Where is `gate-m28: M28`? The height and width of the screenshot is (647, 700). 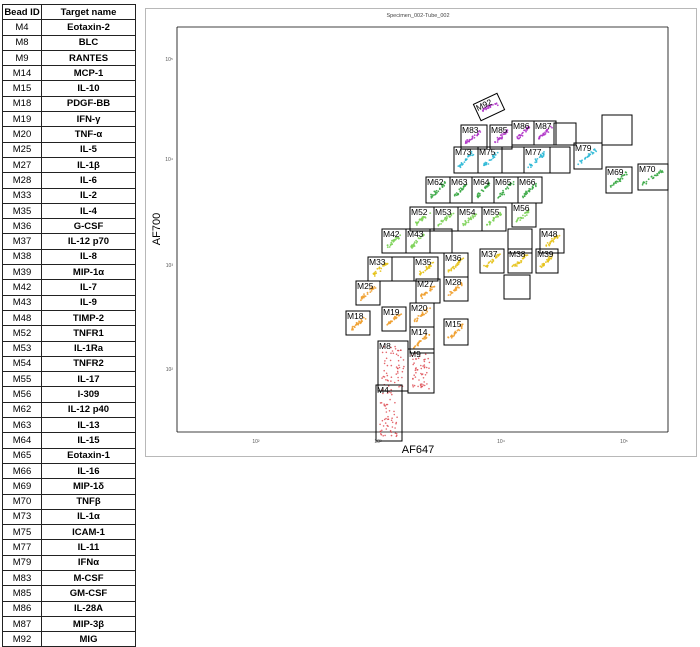
gate-m28: M28 is located at coordinates (456, 289).